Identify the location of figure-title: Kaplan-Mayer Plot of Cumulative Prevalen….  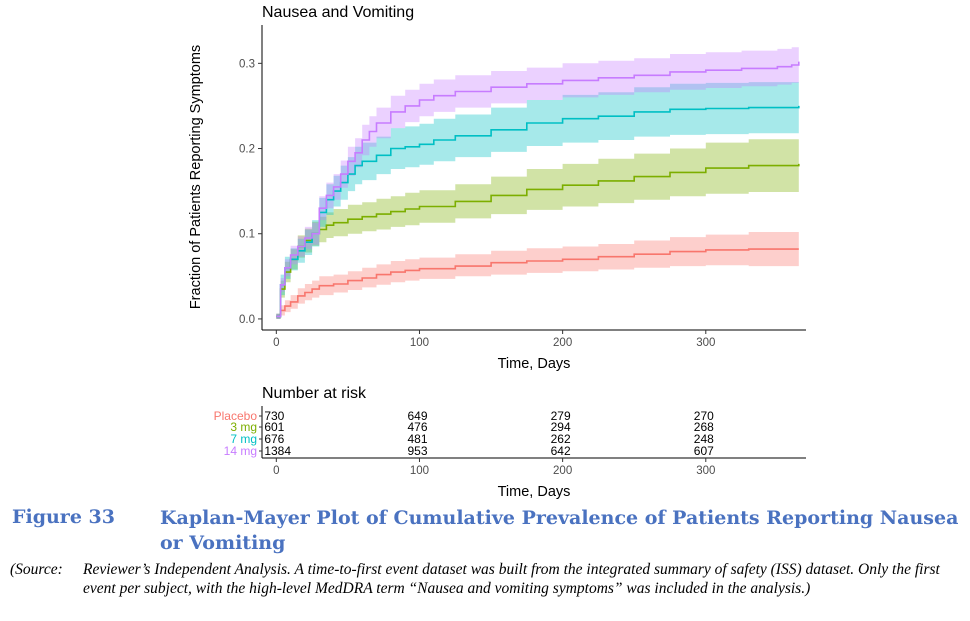
(559, 530).